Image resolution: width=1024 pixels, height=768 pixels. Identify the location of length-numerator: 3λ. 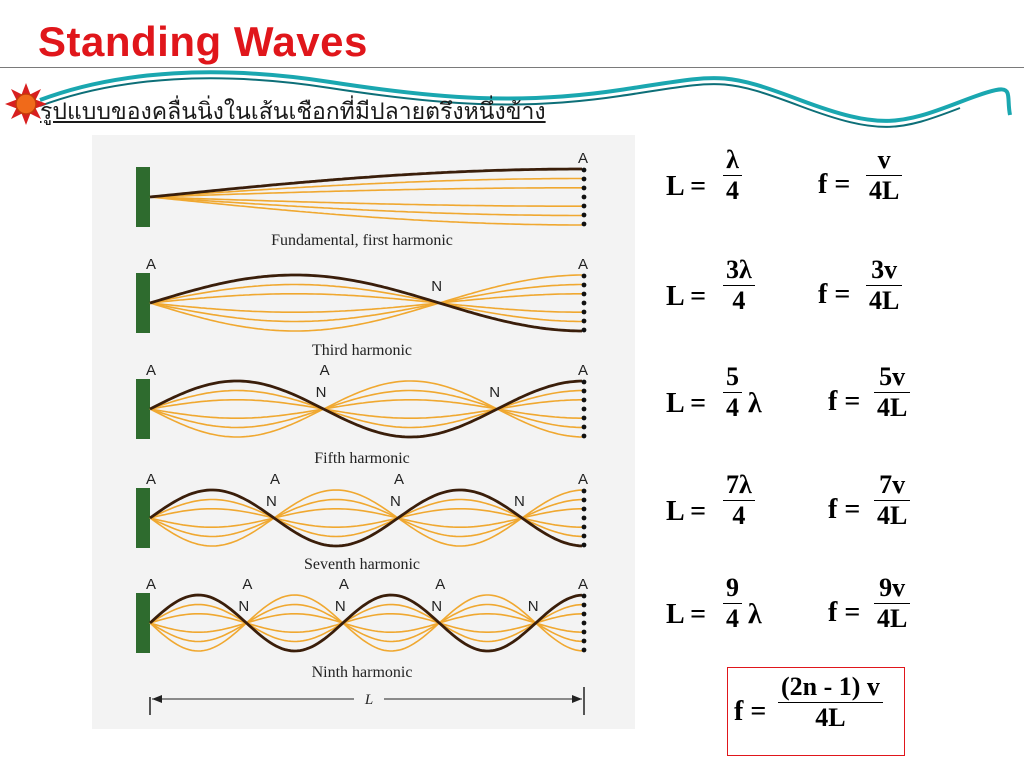
(739, 269).